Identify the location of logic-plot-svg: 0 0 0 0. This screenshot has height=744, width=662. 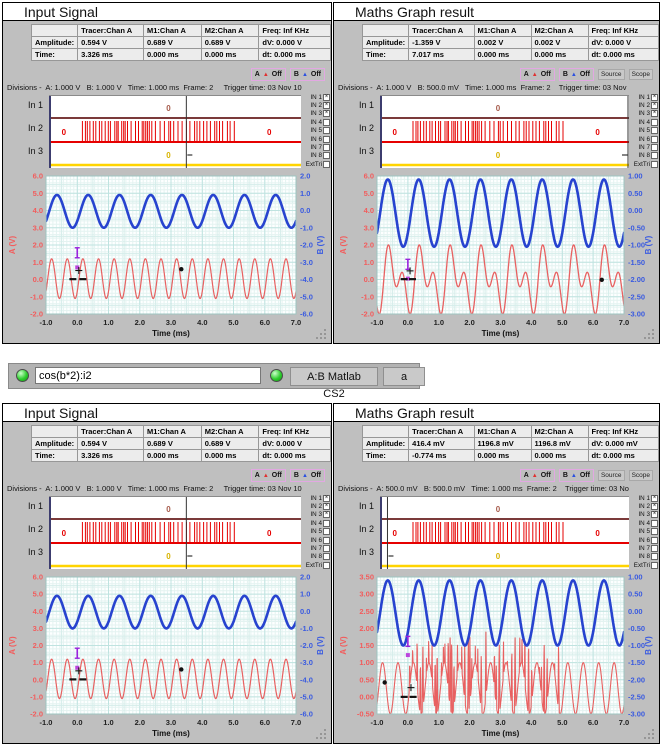
(175, 533).